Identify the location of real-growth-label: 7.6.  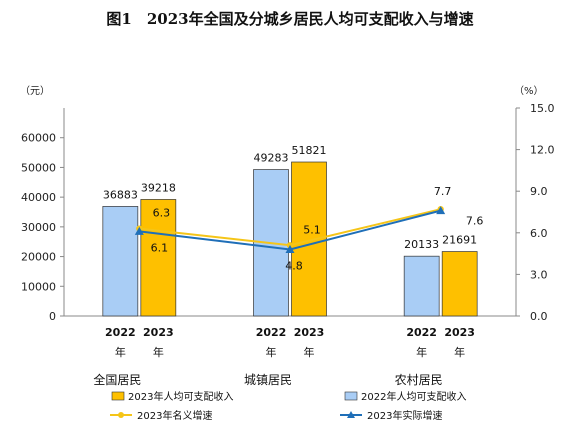
(475, 221).